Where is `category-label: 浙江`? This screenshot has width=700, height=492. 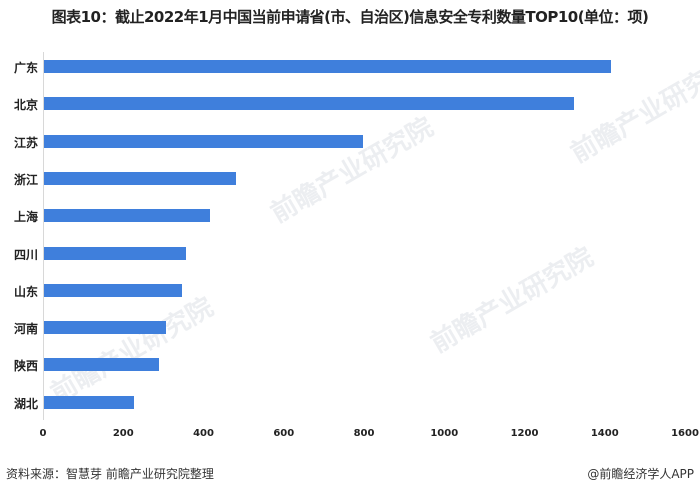
category-label: 浙江 is located at coordinates (25, 179).